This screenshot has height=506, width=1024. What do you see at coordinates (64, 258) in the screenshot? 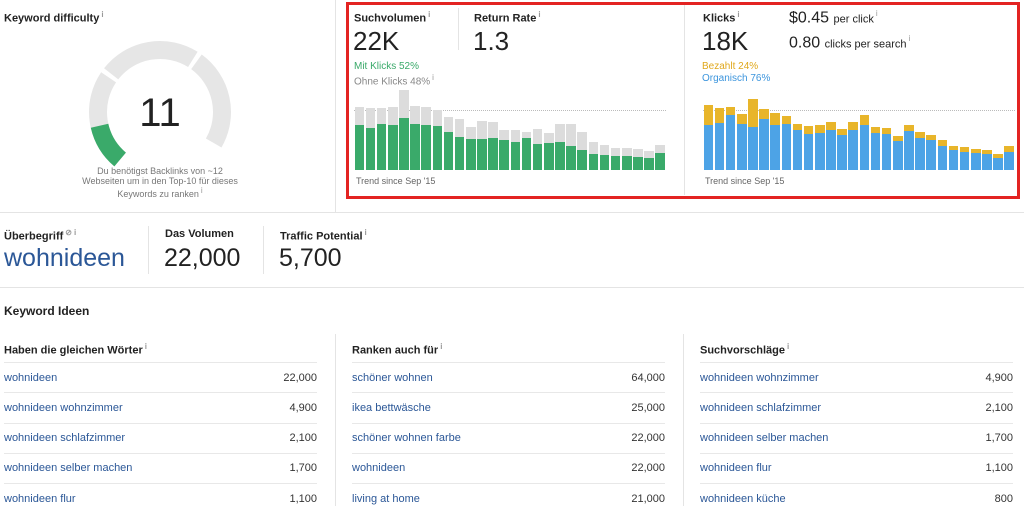
I see `parent-keyword-link: wohnideen` at bounding box center [64, 258].